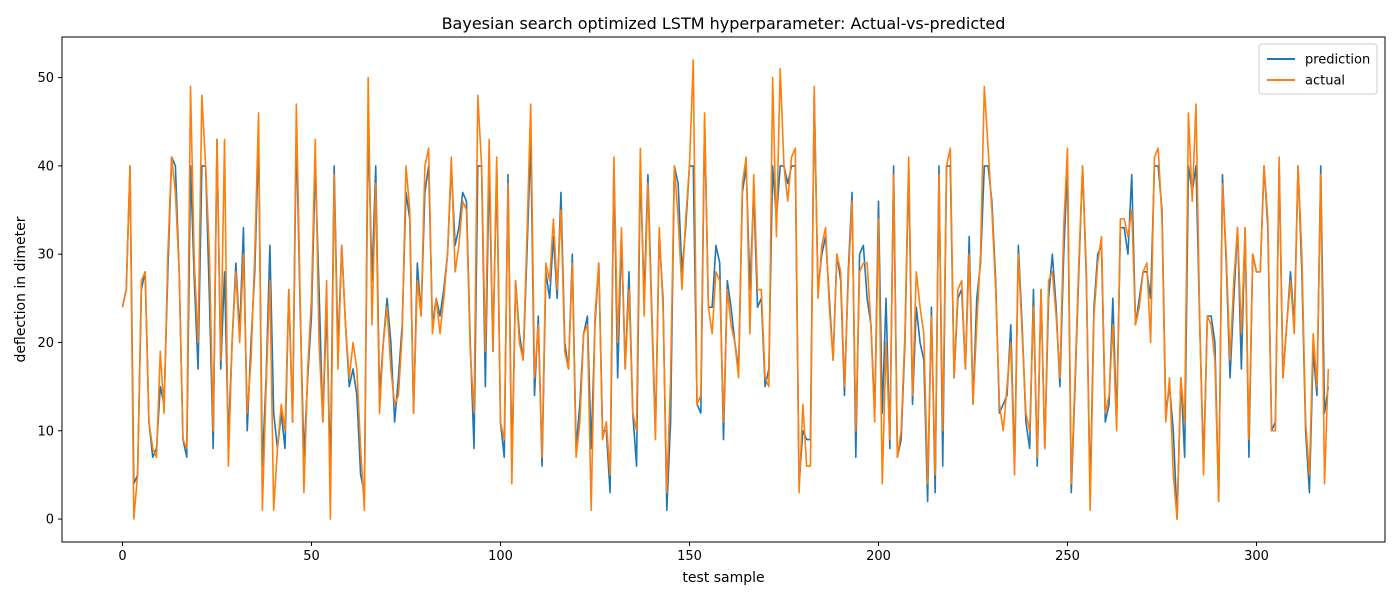 This screenshot has width=1400, height=604. Describe the element at coordinates (1067, 556) in the screenshot. I see `x-tick-label: 250` at that location.